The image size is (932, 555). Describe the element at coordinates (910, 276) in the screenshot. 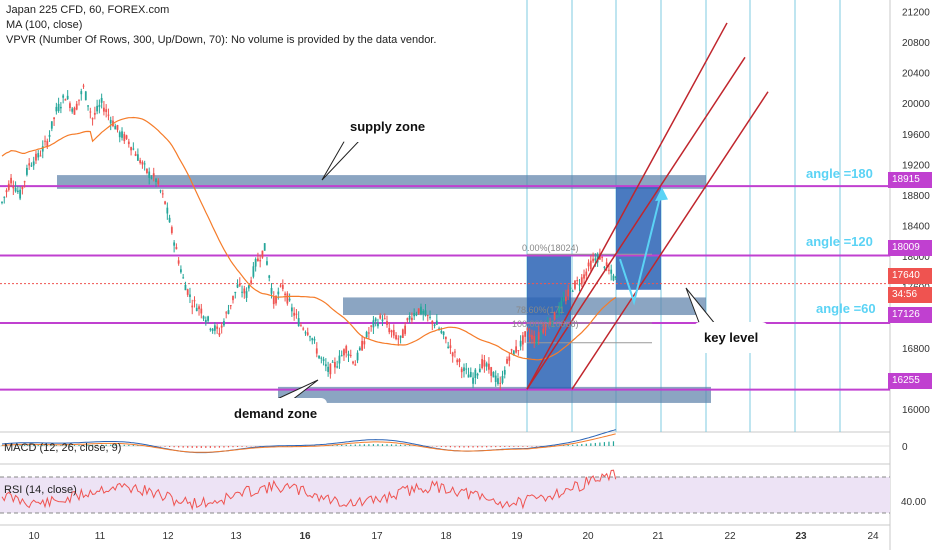

I see `price-tag-17640: 17640` at that location.